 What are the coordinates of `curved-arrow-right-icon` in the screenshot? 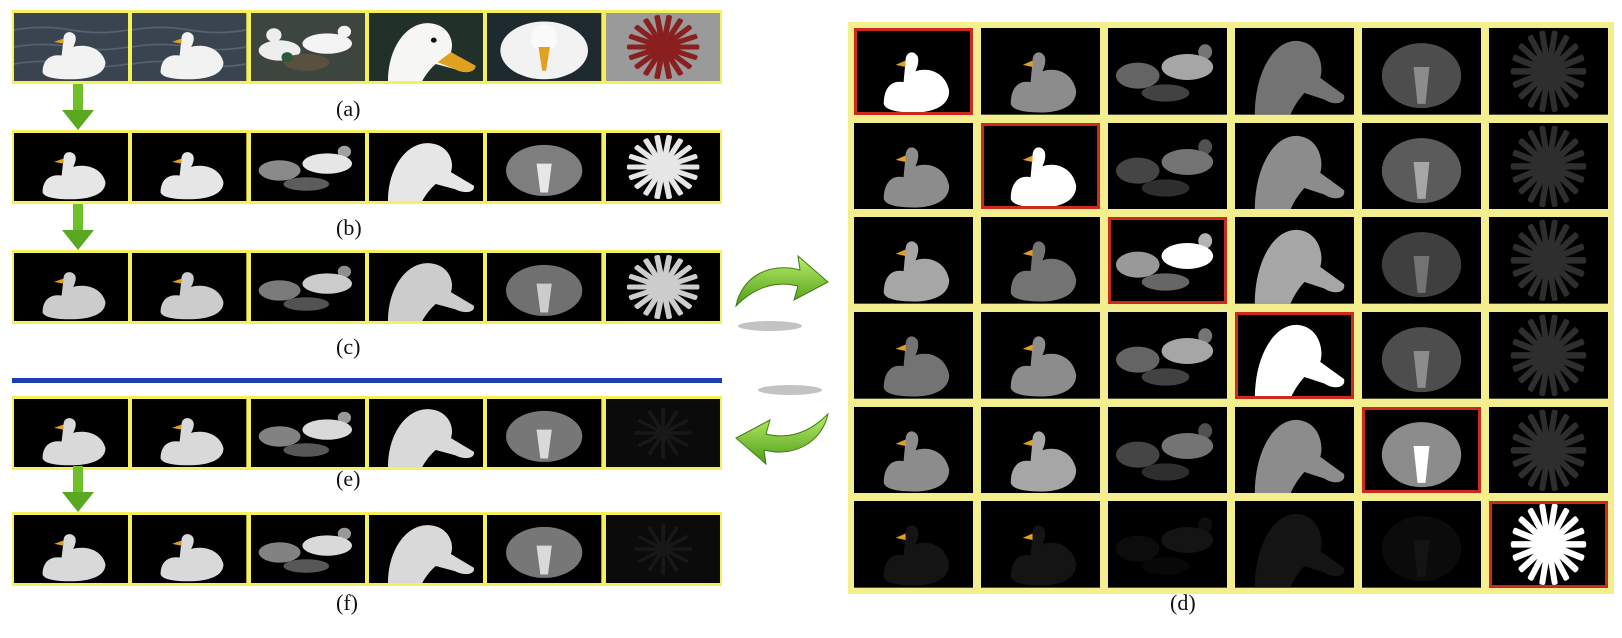 It's located at (782, 292).